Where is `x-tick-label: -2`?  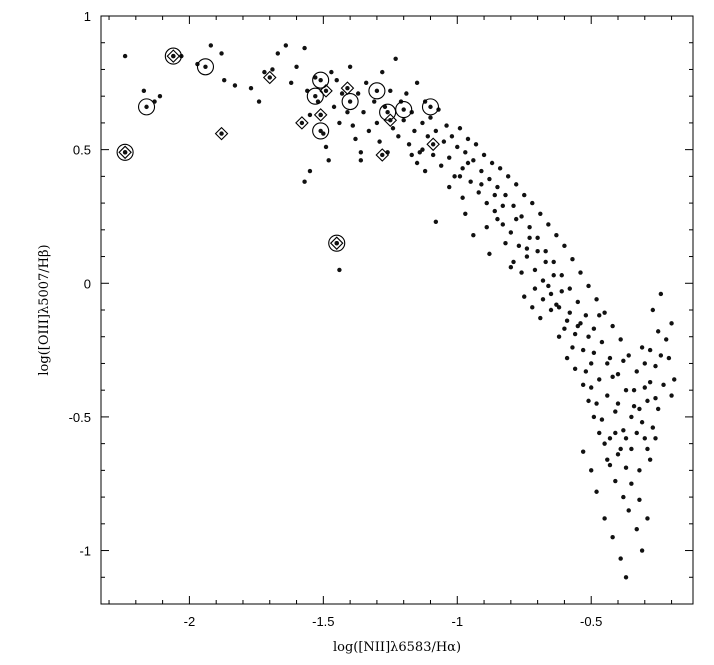 x-tick-label: -2 is located at coordinates (190, 621).